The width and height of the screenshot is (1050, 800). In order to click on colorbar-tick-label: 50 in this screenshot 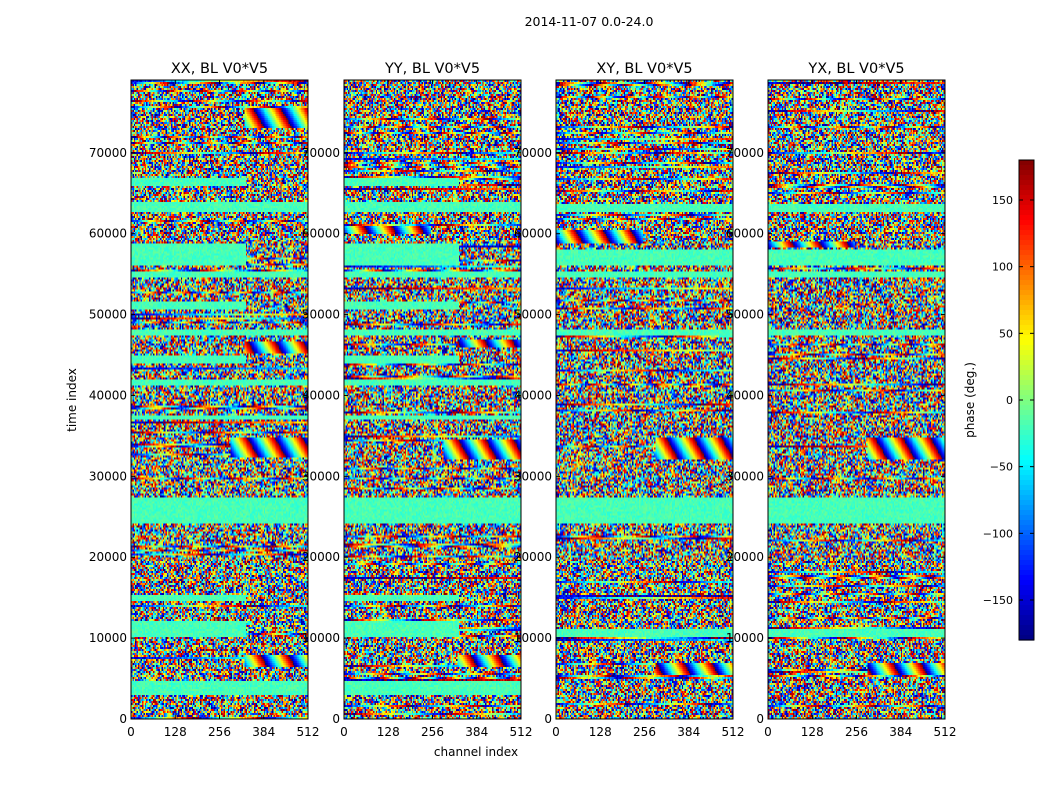, I will do `click(1006, 333)`.